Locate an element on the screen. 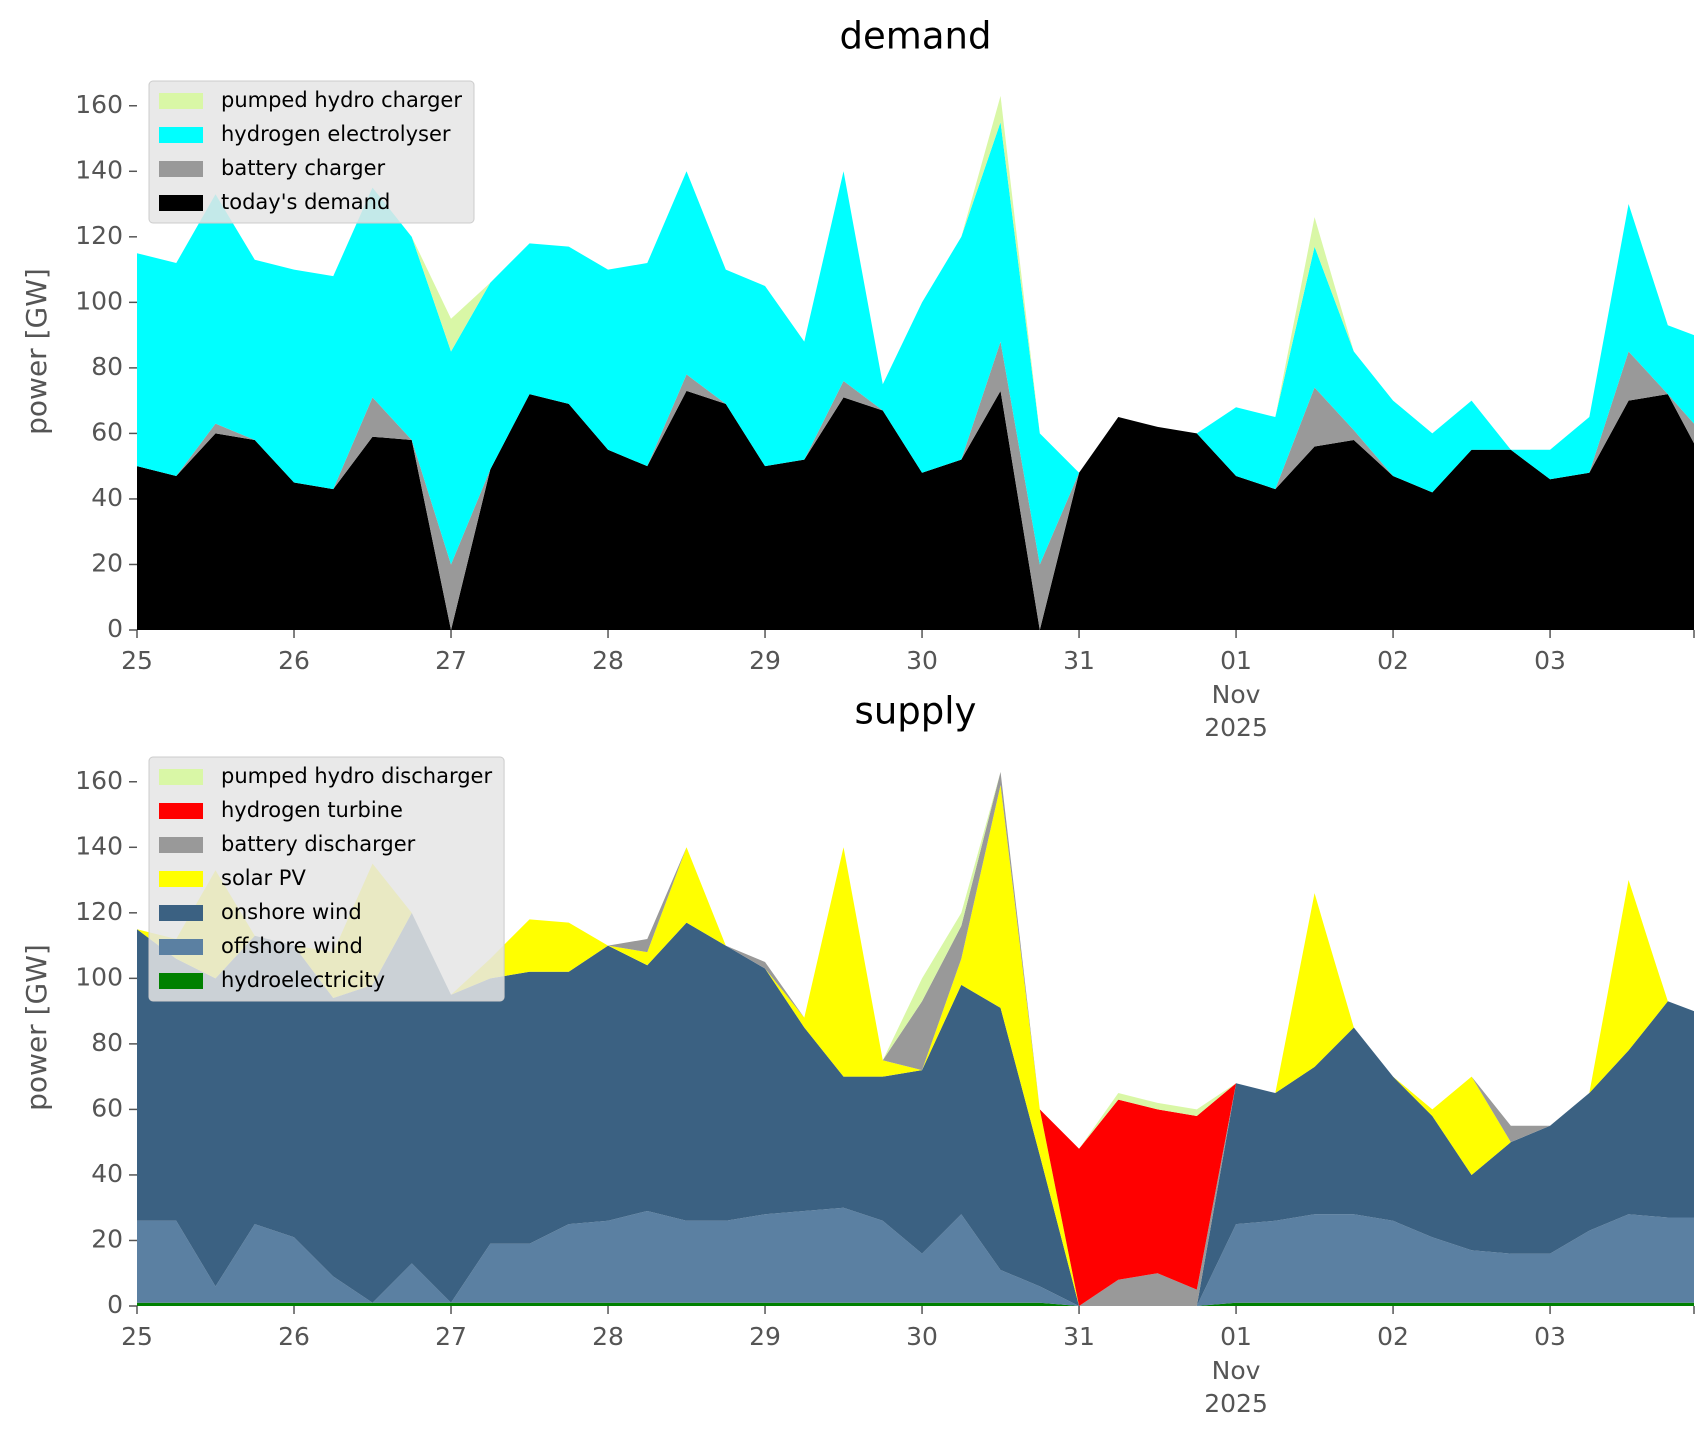 This screenshot has height=1431, width=1706. legend-label: hydrogen electrolyser is located at coordinates (336, 134).